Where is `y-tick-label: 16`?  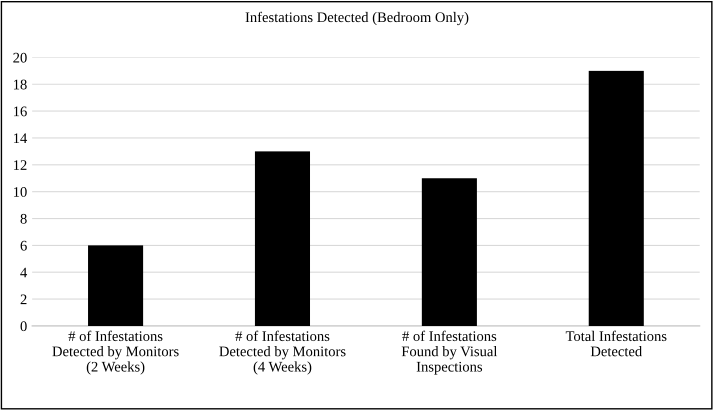 y-tick-label: 16 is located at coordinates (20, 111).